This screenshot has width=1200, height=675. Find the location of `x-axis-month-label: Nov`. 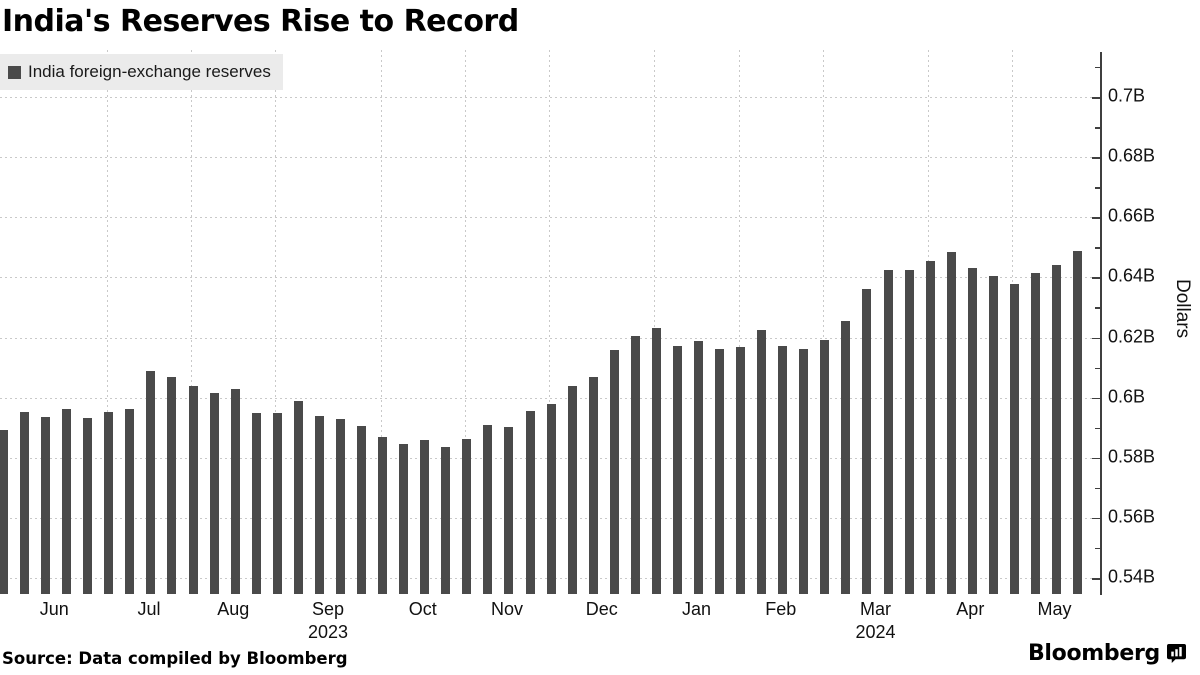

x-axis-month-label: Nov is located at coordinates (507, 609).